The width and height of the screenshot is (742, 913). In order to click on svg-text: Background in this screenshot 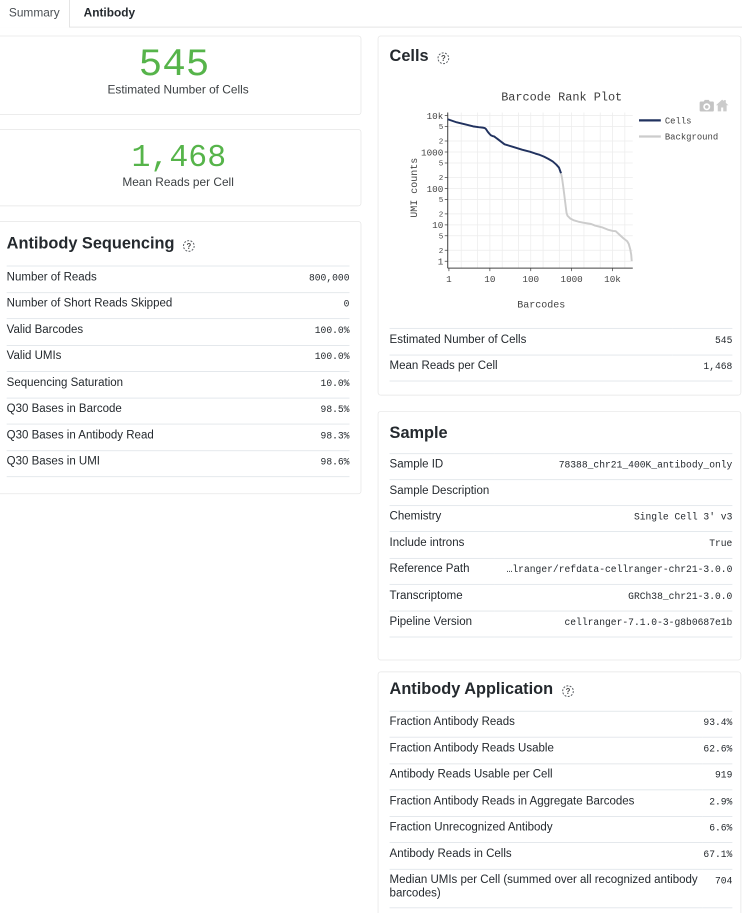, I will do `click(691, 137)`.